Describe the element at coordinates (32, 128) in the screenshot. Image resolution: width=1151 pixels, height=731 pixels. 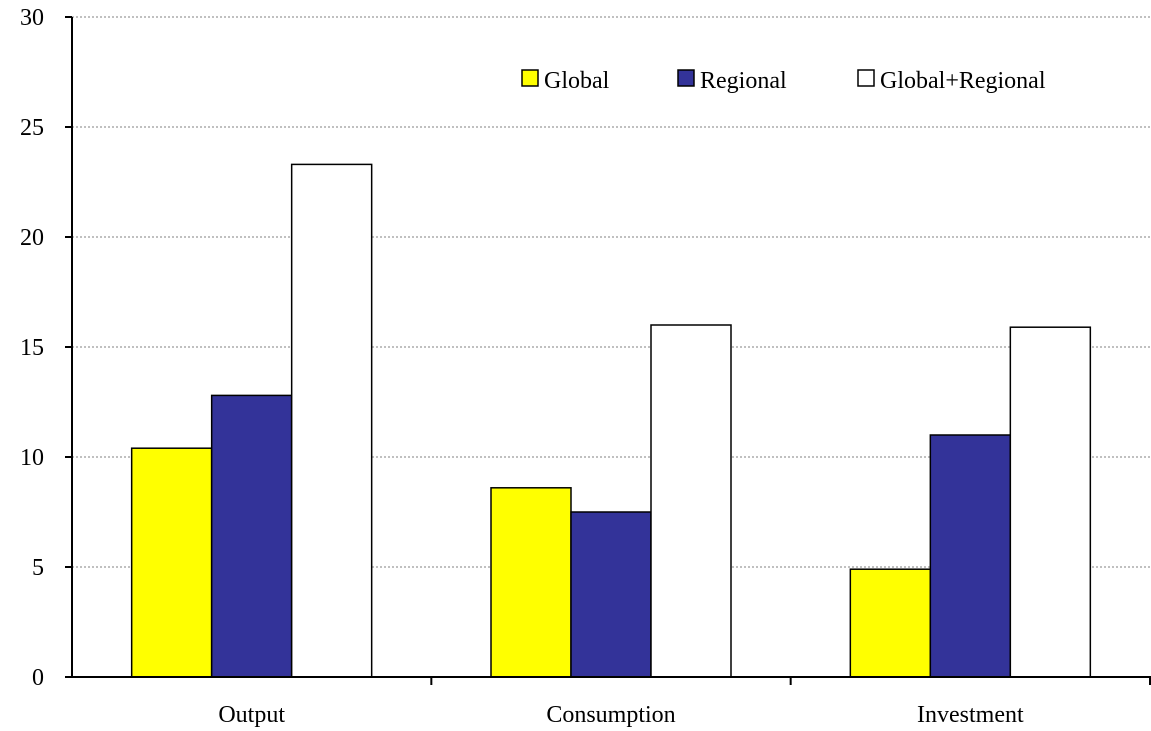
I see `y-tick-label: 25` at that location.